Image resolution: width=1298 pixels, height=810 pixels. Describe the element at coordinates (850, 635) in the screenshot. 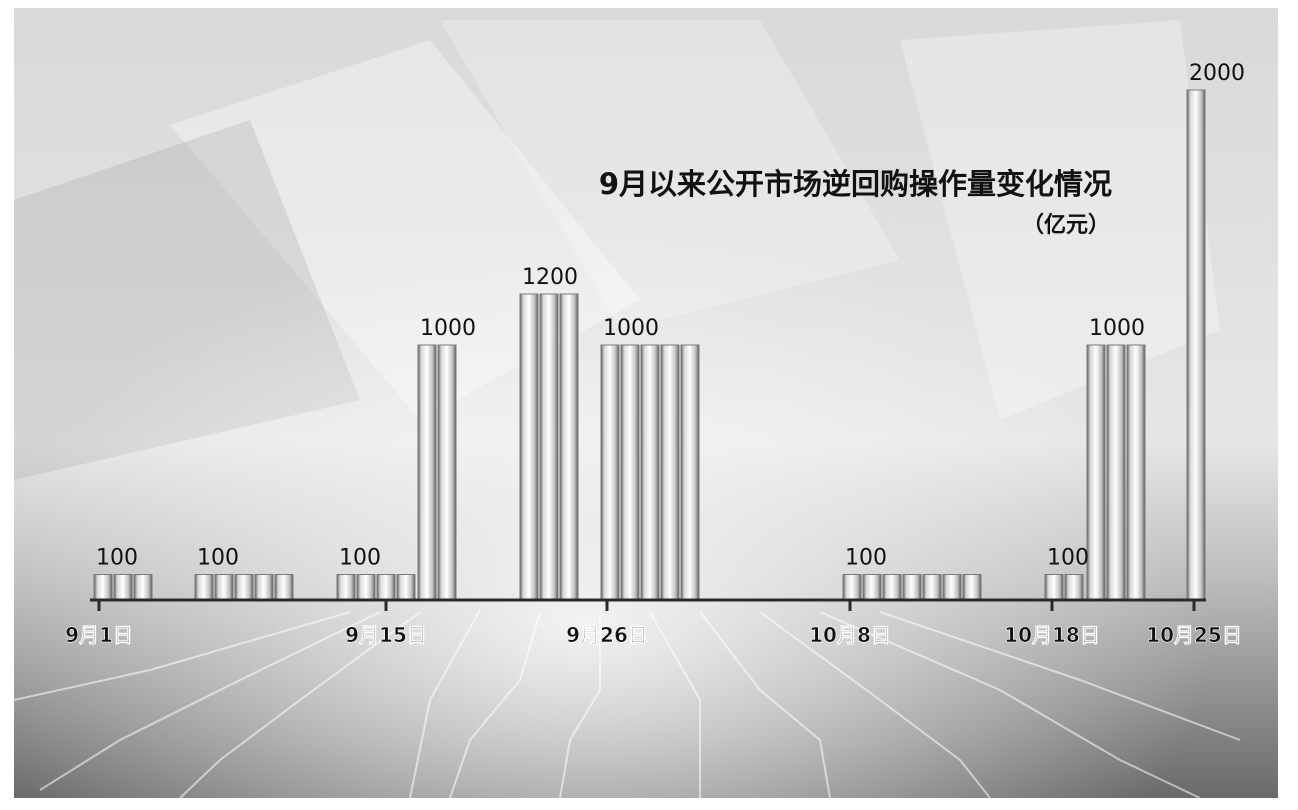

I see `x-tick-label: 10月8日` at that location.